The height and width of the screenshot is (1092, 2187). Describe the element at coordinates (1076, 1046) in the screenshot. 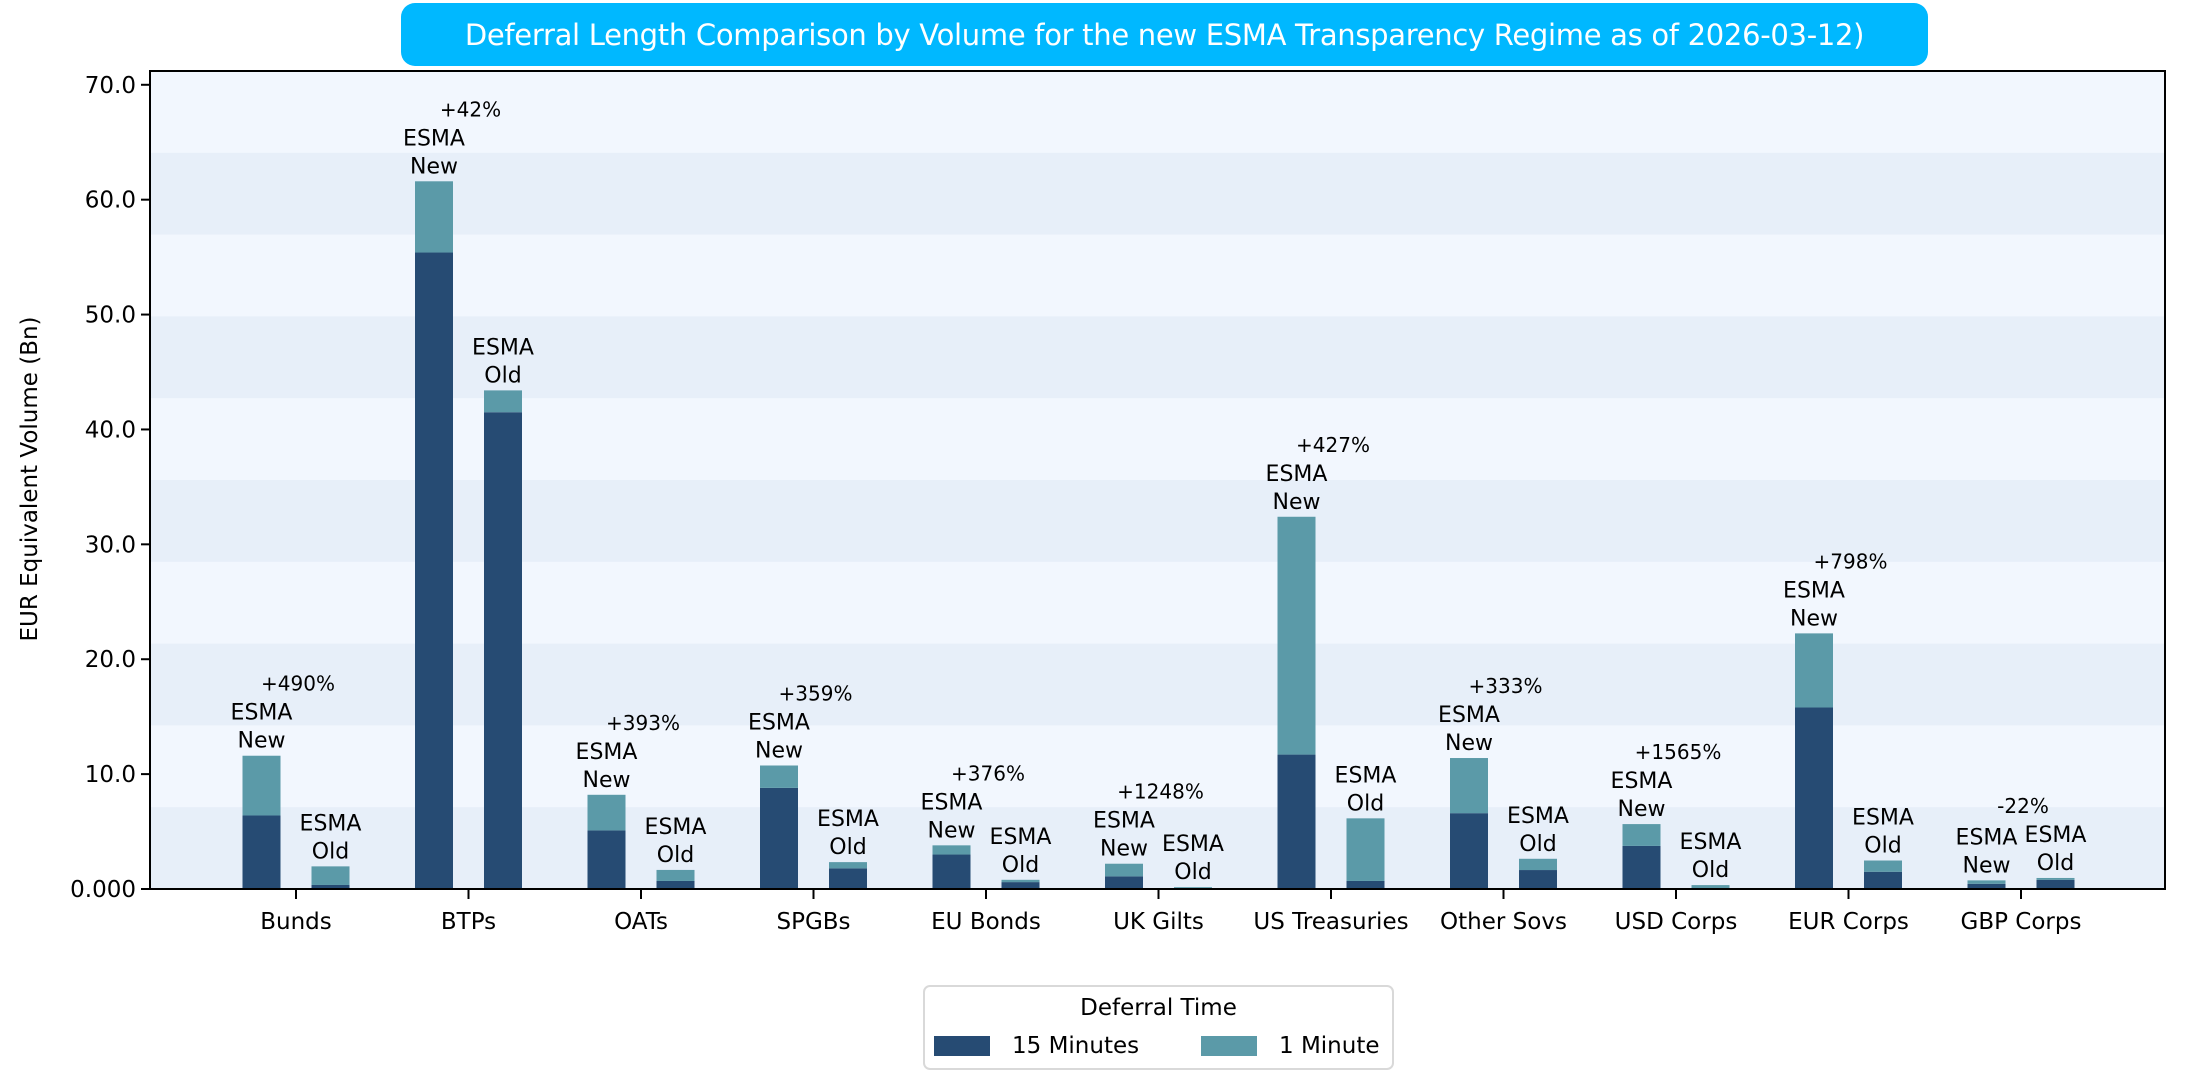

I see `legend-label: 15 Minutes` at that location.